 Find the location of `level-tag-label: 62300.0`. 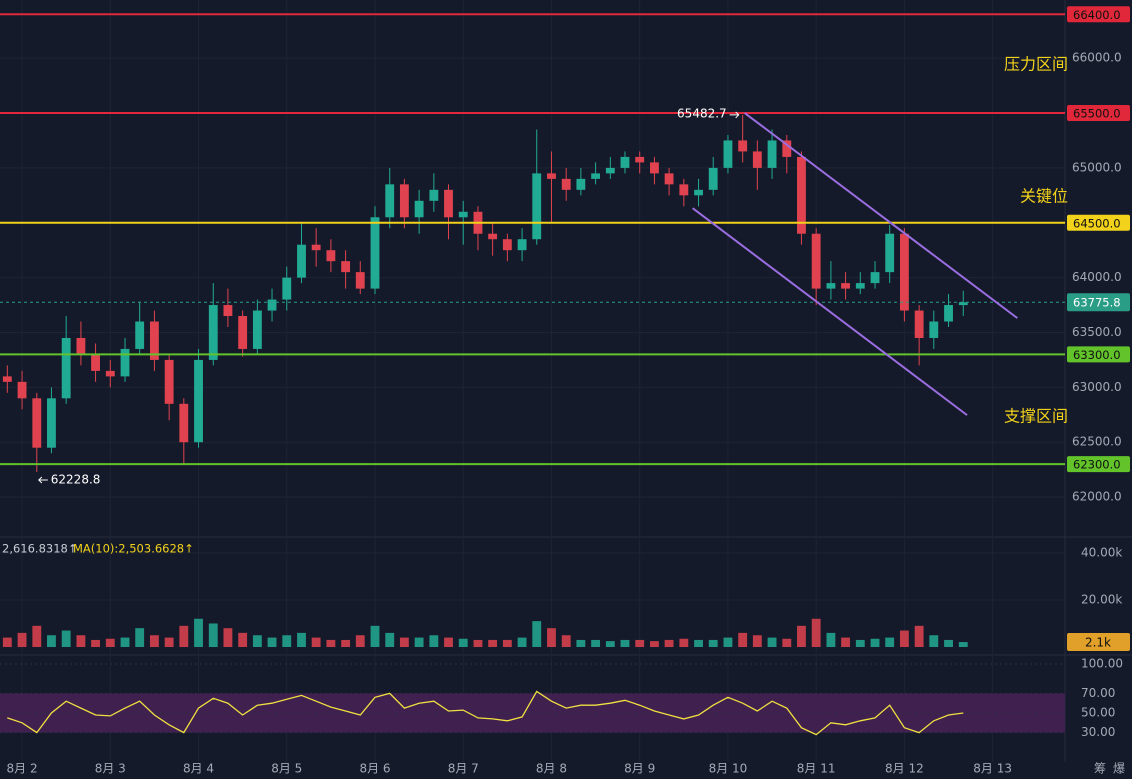

level-tag-label: 62300.0 is located at coordinates (1097, 465).